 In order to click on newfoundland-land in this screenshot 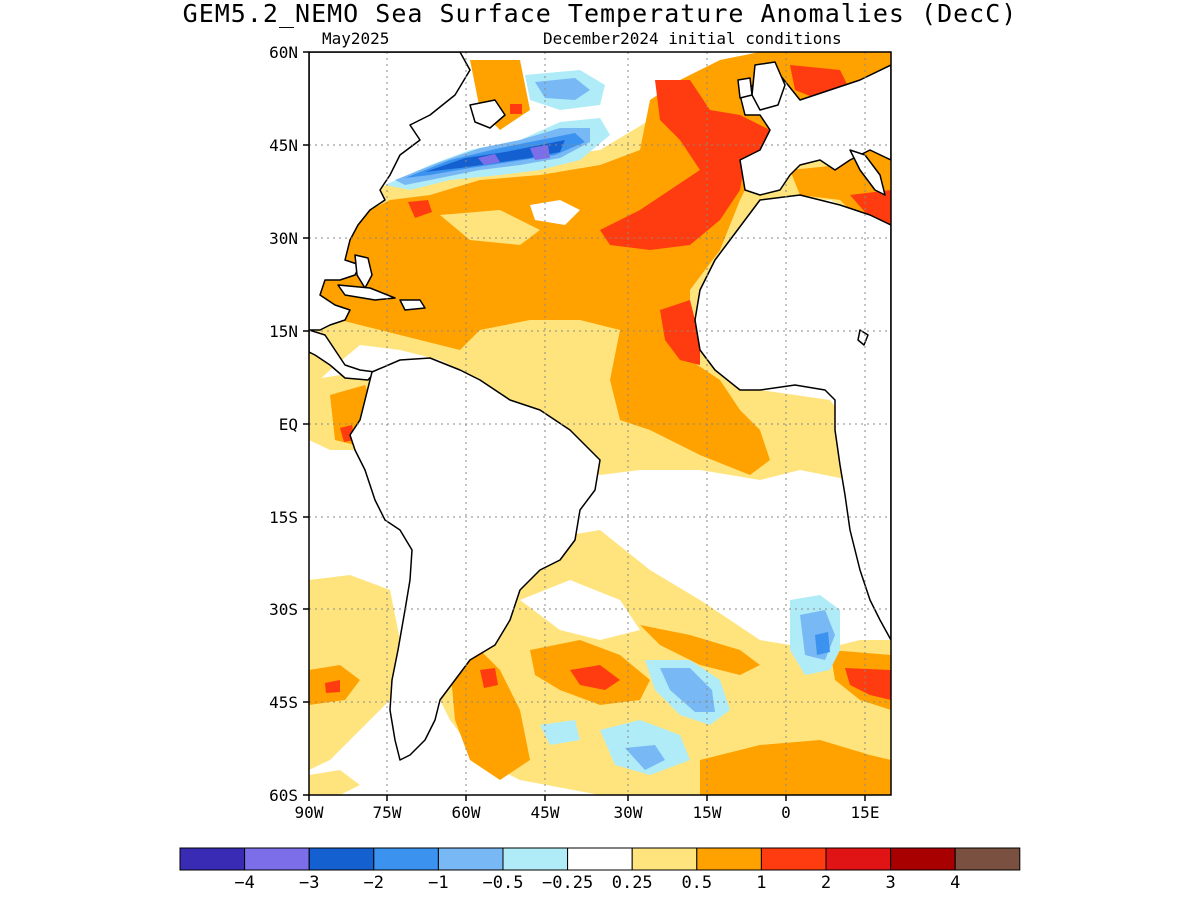, I will do `click(487, 114)`.